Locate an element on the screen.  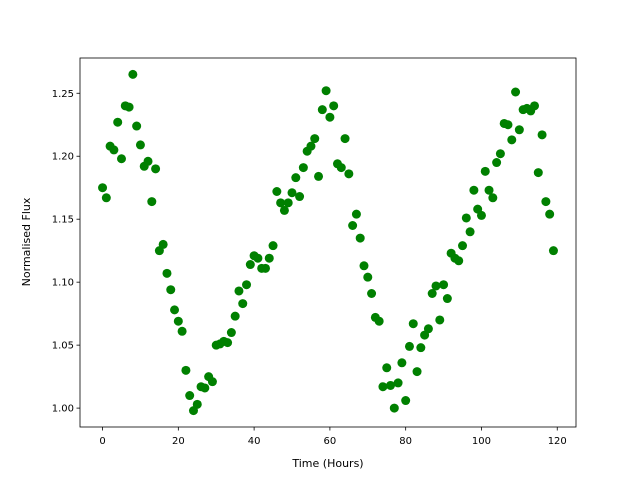
y-axis-label: Normalised Flux is located at coordinates (26, 241).